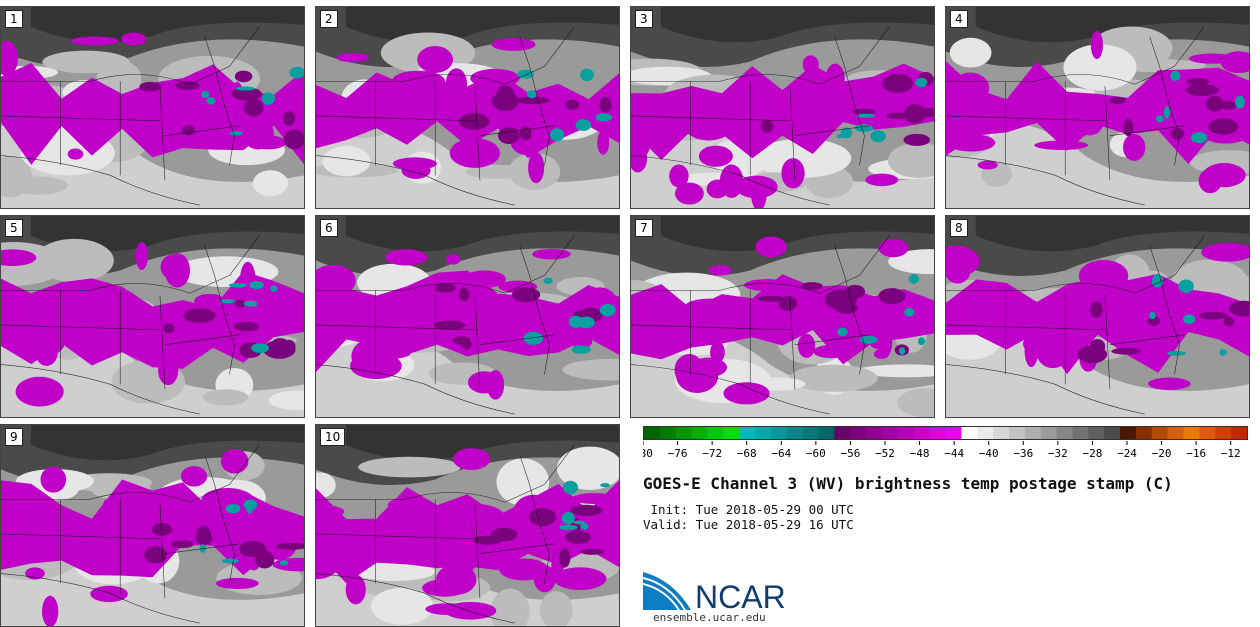 This screenshot has height=627, width=1260. What do you see at coordinates (329, 19) in the screenshot?
I see `member-label: 2` at bounding box center [329, 19].